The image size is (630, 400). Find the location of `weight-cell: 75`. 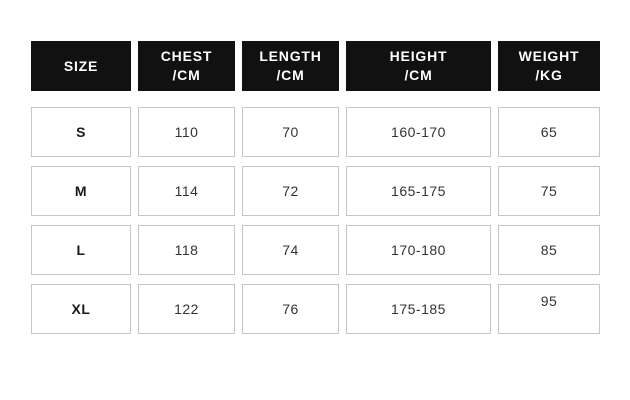

weight-cell: 75 is located at coordinates (549, 191).